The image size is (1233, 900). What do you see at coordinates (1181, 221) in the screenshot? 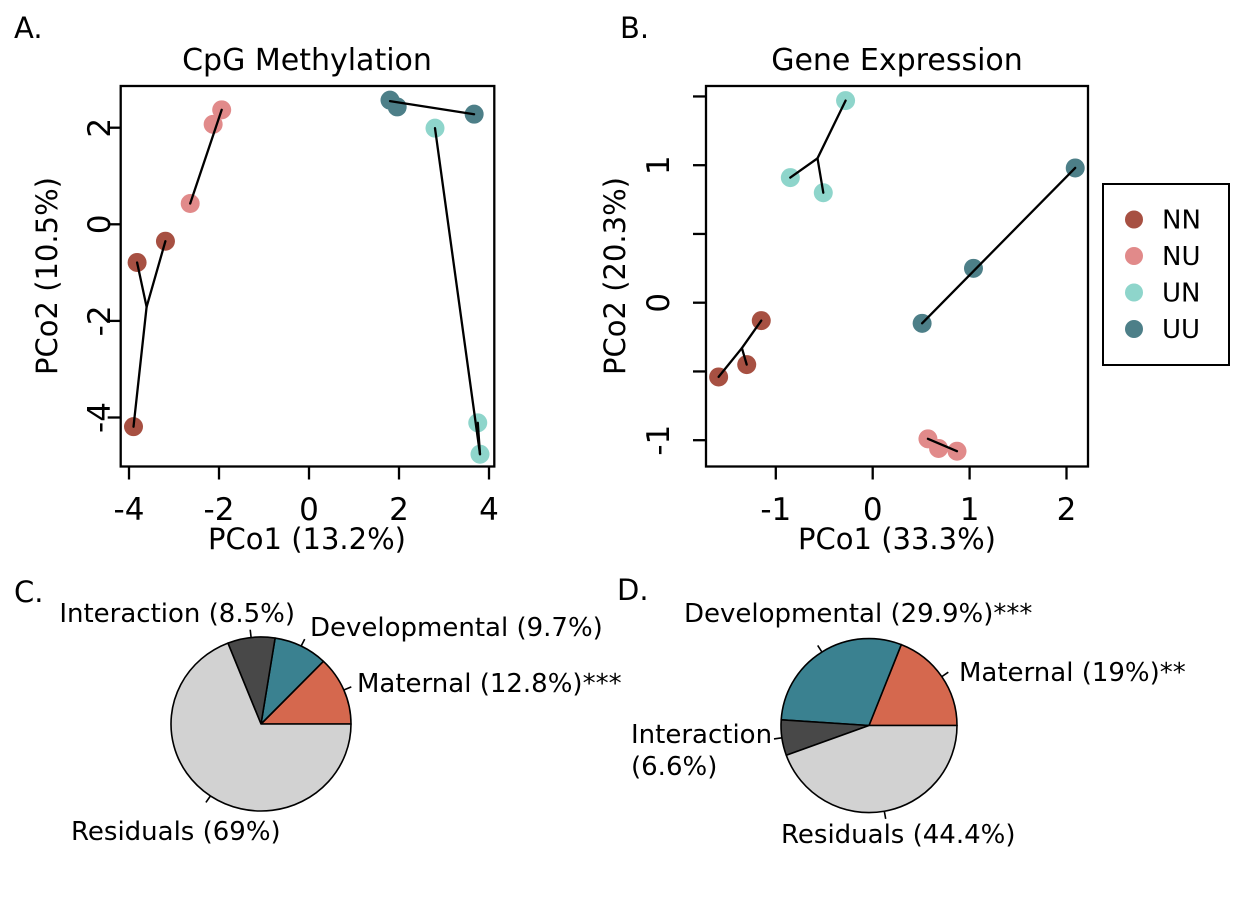
I see `legend-label-nn: NN` at bounding box center [1181, 221].